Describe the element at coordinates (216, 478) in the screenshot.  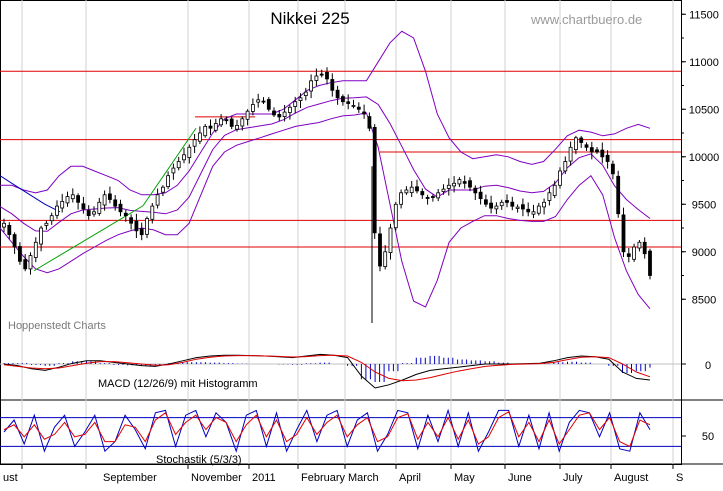
I see `x-tick-label: November` at that location.